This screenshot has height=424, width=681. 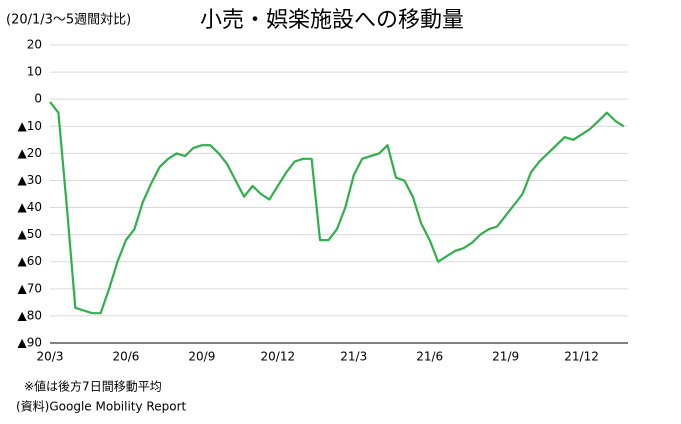 I want to click on y-tick-label: ▲90, so click(x=30, y=343).